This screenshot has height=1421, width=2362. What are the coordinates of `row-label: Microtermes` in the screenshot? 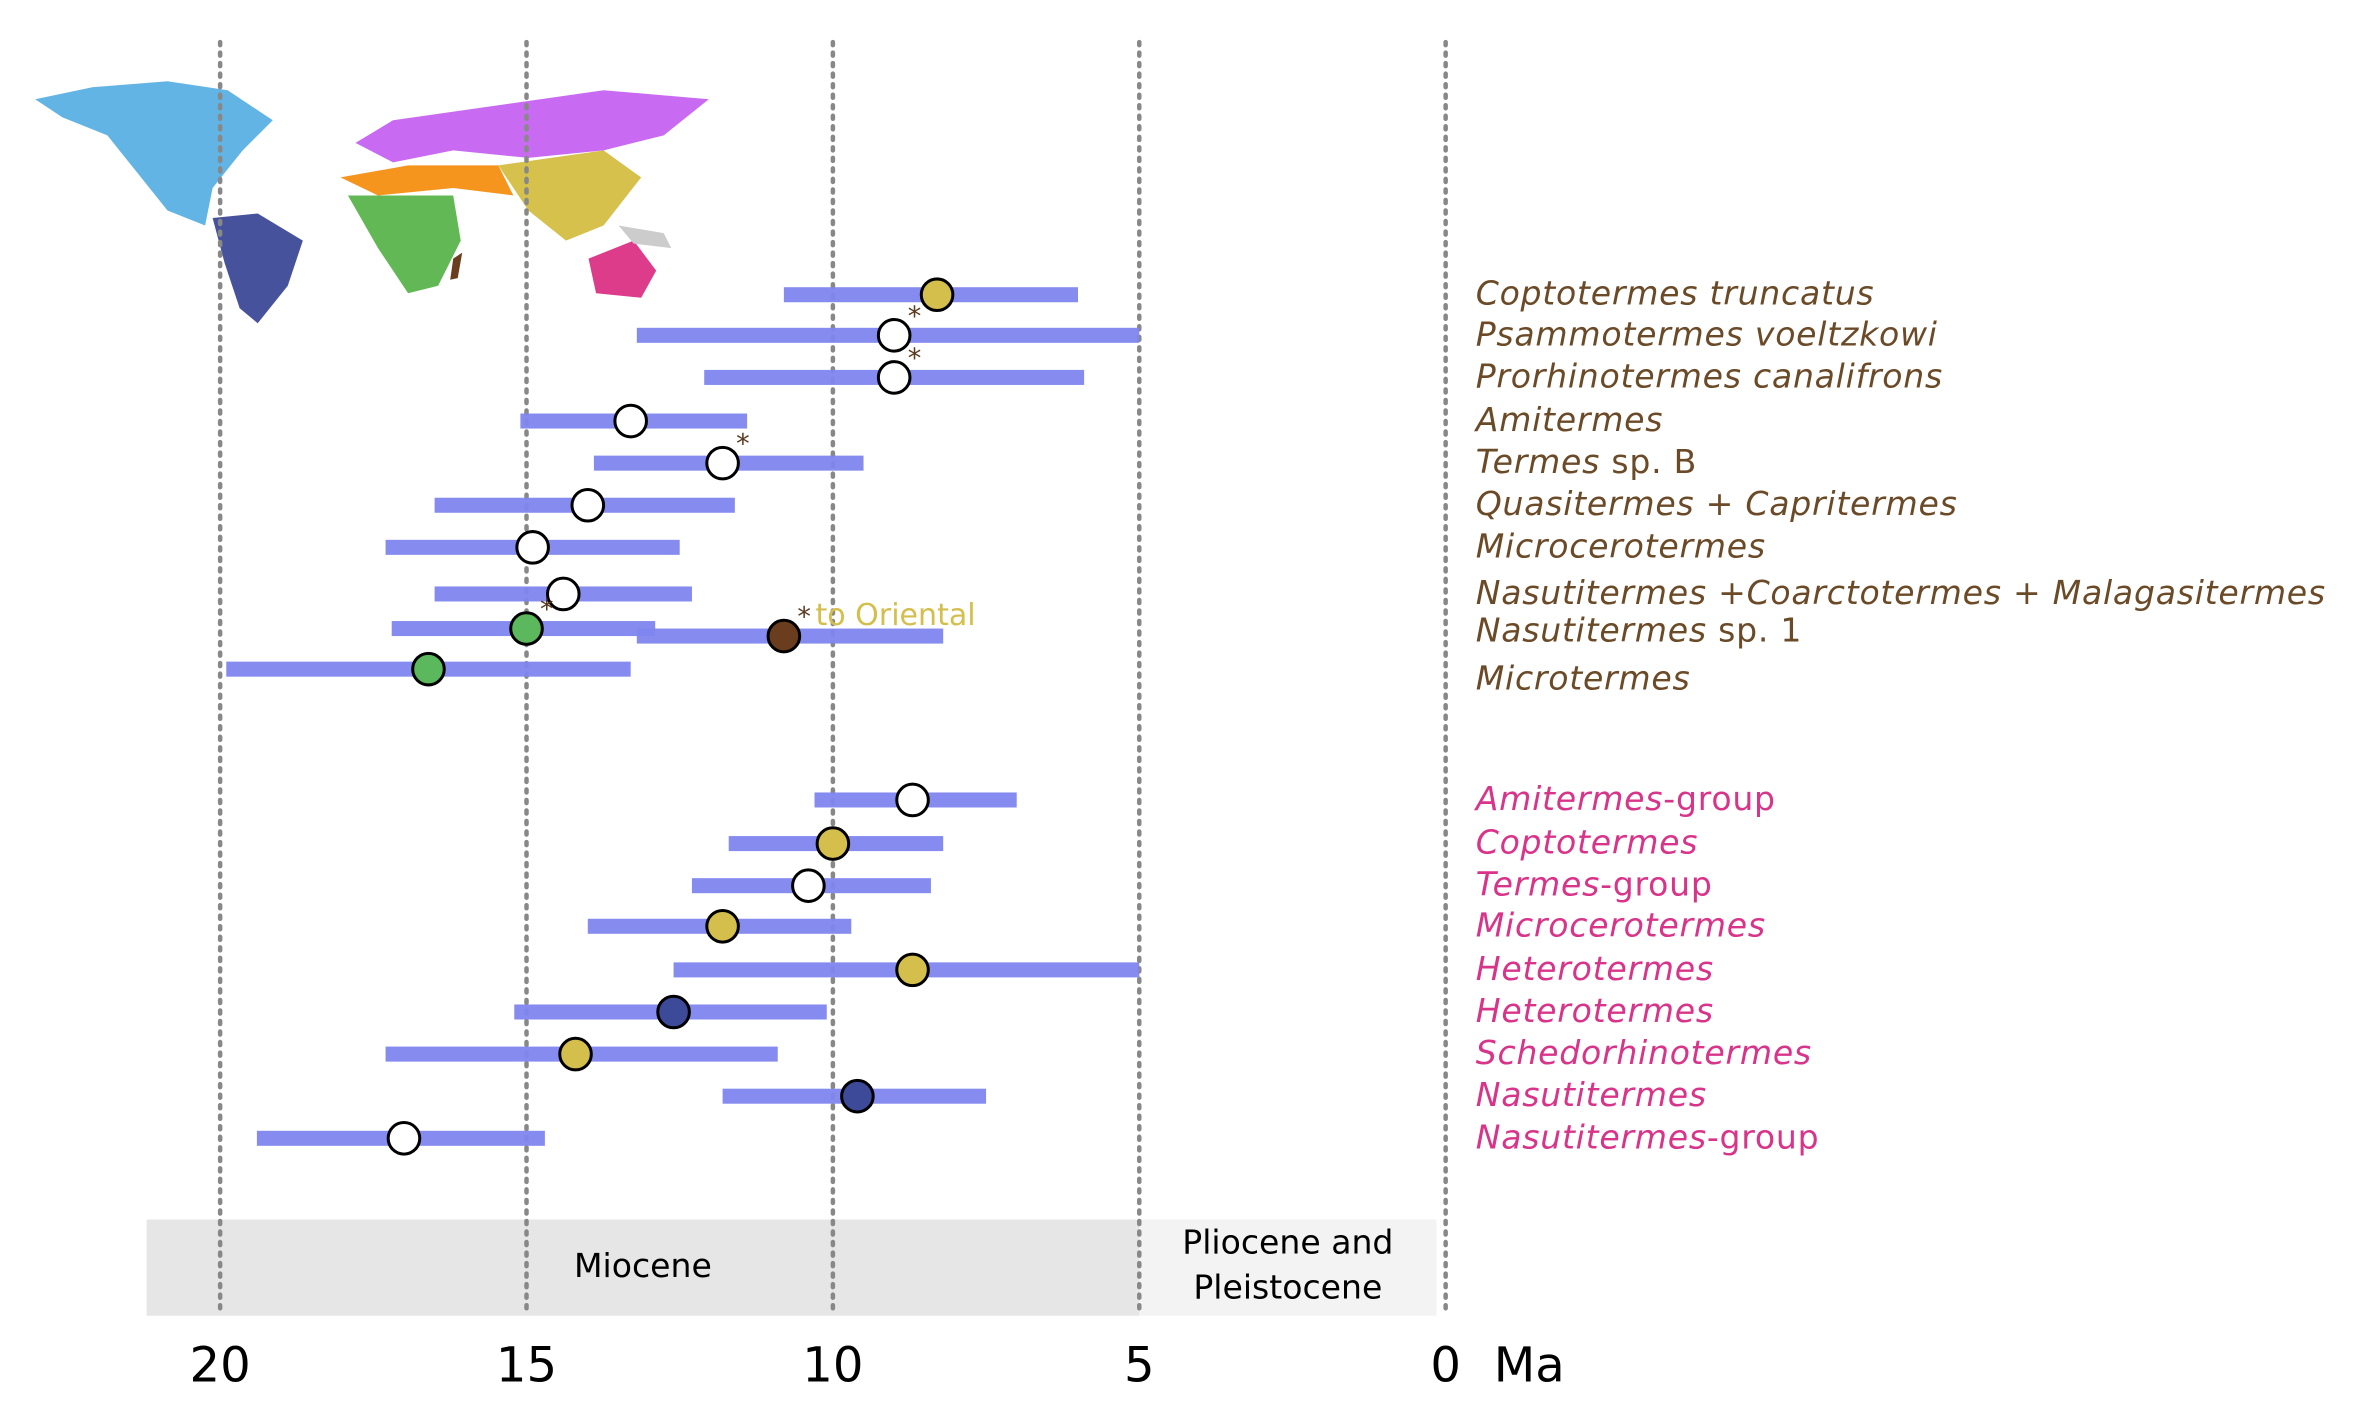 It's located at (1583, 677).